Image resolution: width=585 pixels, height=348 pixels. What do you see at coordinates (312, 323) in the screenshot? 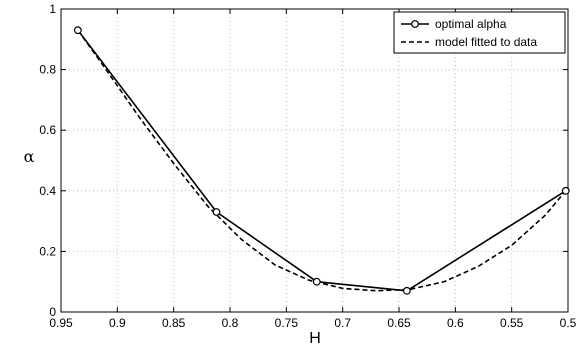
I see `x-tick-labels: 0.95 0.9 0.85 0.8 0.75 0.7 0.65 0.6 0.55 0.5` at bounding box center [312, 323].